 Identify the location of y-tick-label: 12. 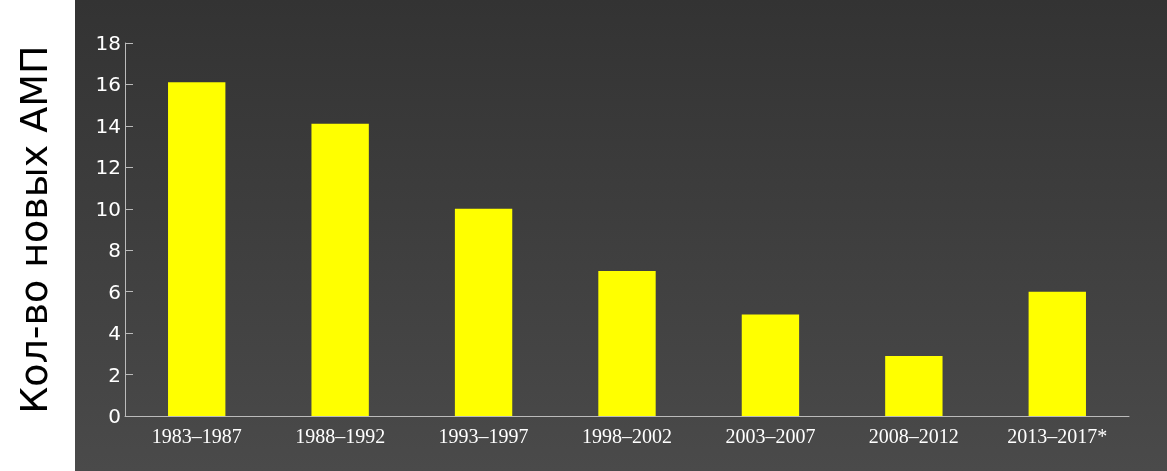
(108, 167).